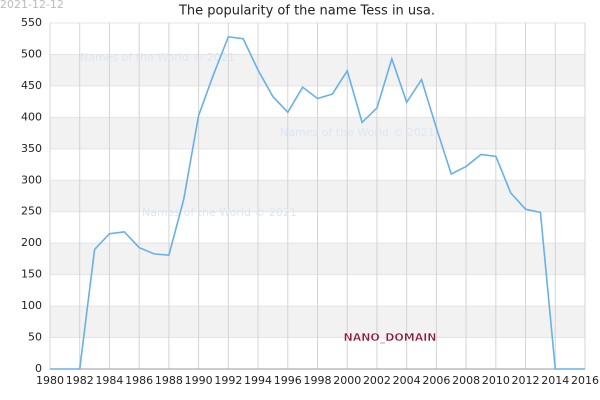 The image size is (600, 400). What do you see at coordinates (318, 380) in the screenshot?
I see `x-tick-label: 1998` at bounding box center [318, 380].